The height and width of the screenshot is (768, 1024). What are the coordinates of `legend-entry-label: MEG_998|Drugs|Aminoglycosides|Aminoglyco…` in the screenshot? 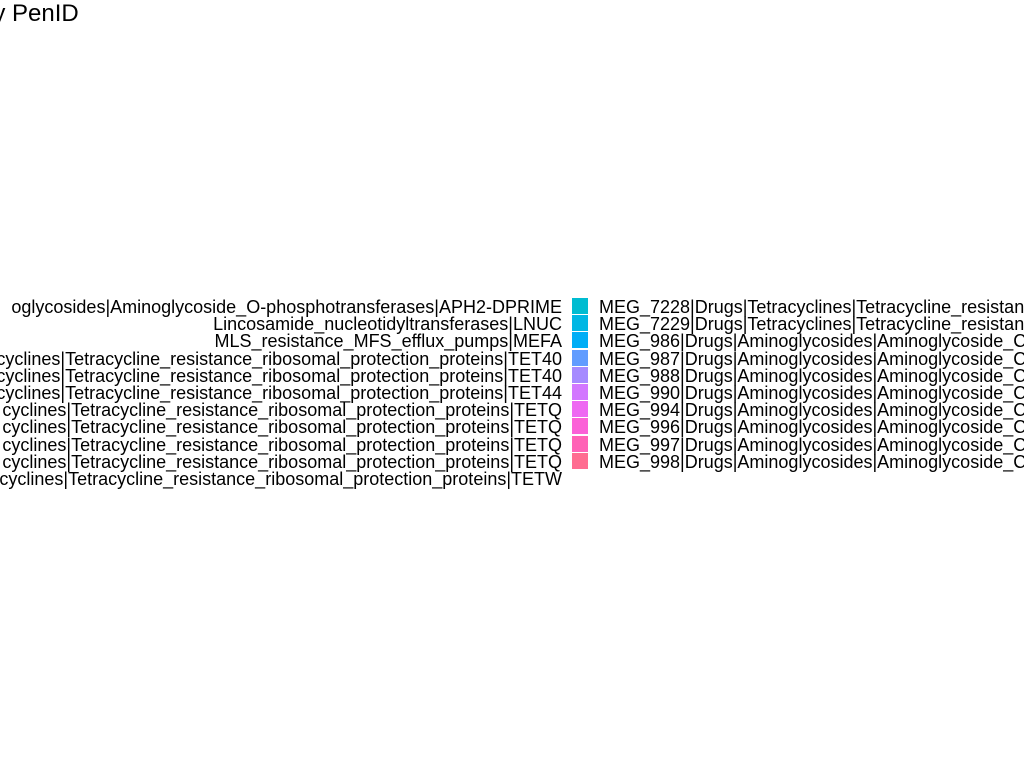 It's located at (811, 461).